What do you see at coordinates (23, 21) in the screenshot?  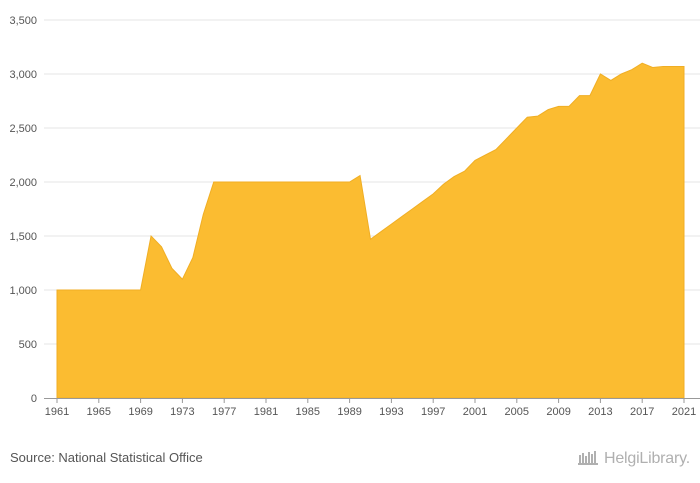 I see `y-tick-label: 3,500` at bounding box center [23, 21].